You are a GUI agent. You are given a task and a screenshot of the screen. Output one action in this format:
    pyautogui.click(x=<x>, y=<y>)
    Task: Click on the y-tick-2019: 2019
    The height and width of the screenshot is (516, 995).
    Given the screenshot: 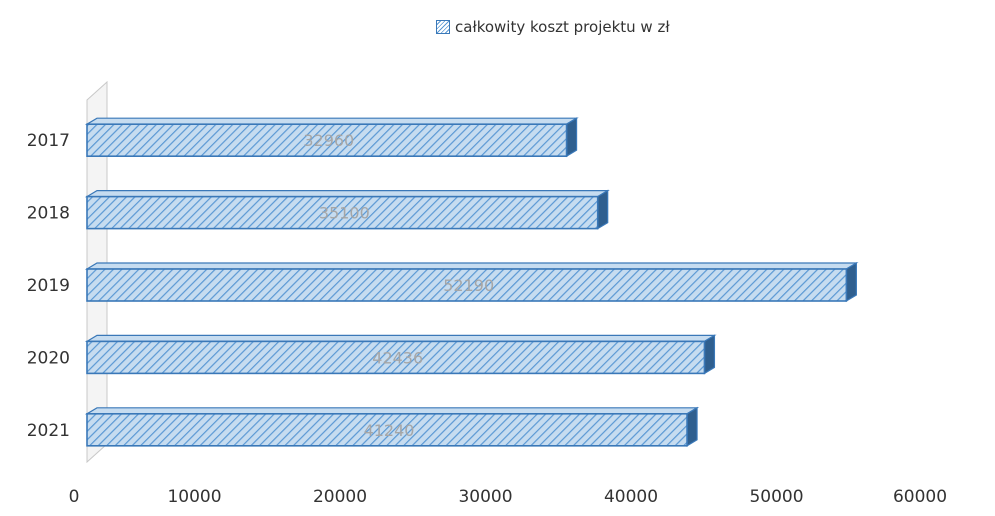 What is the action you would take?
    pyautogui.click(x=48, y=286)
    